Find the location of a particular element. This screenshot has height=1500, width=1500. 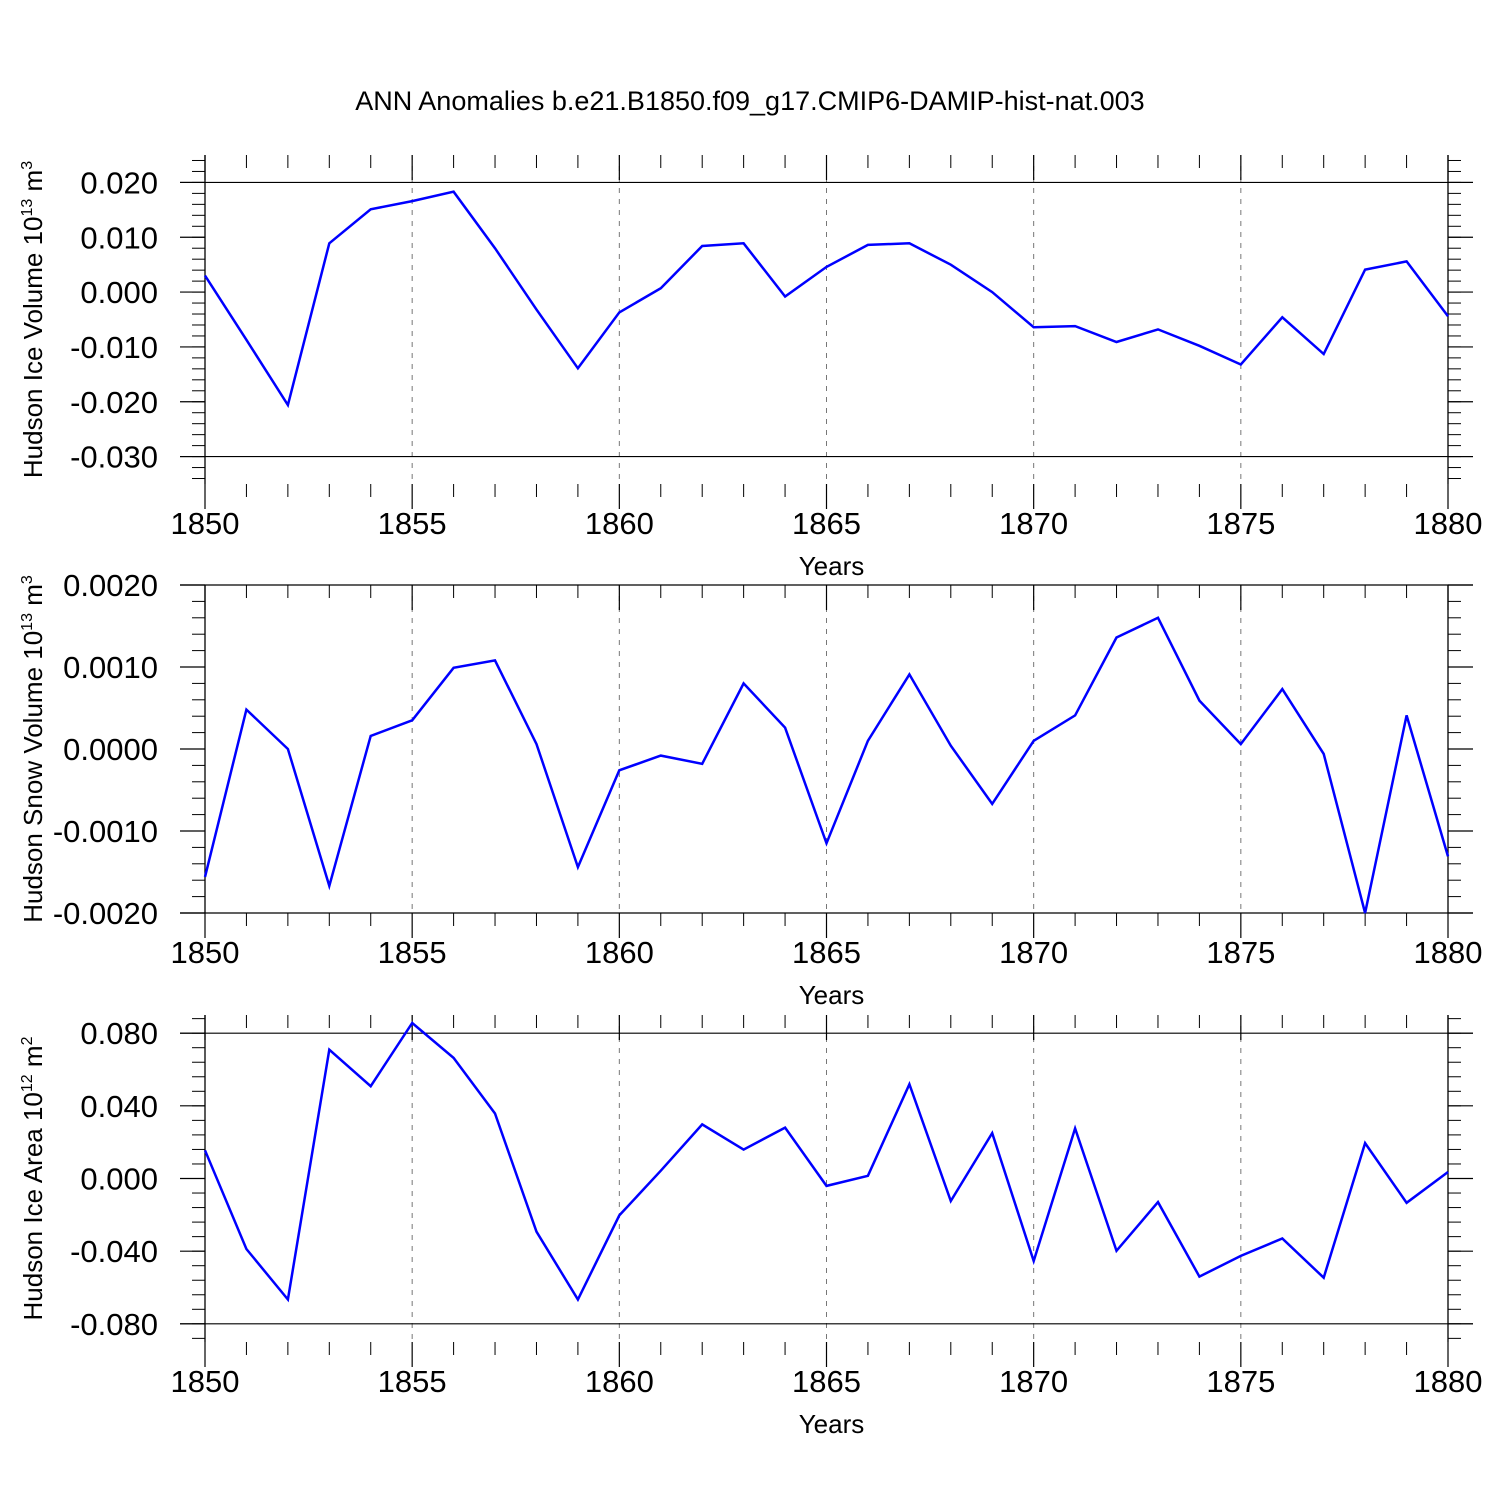

y-tick-label: 0.040 is located at coordinates (119, 1106).